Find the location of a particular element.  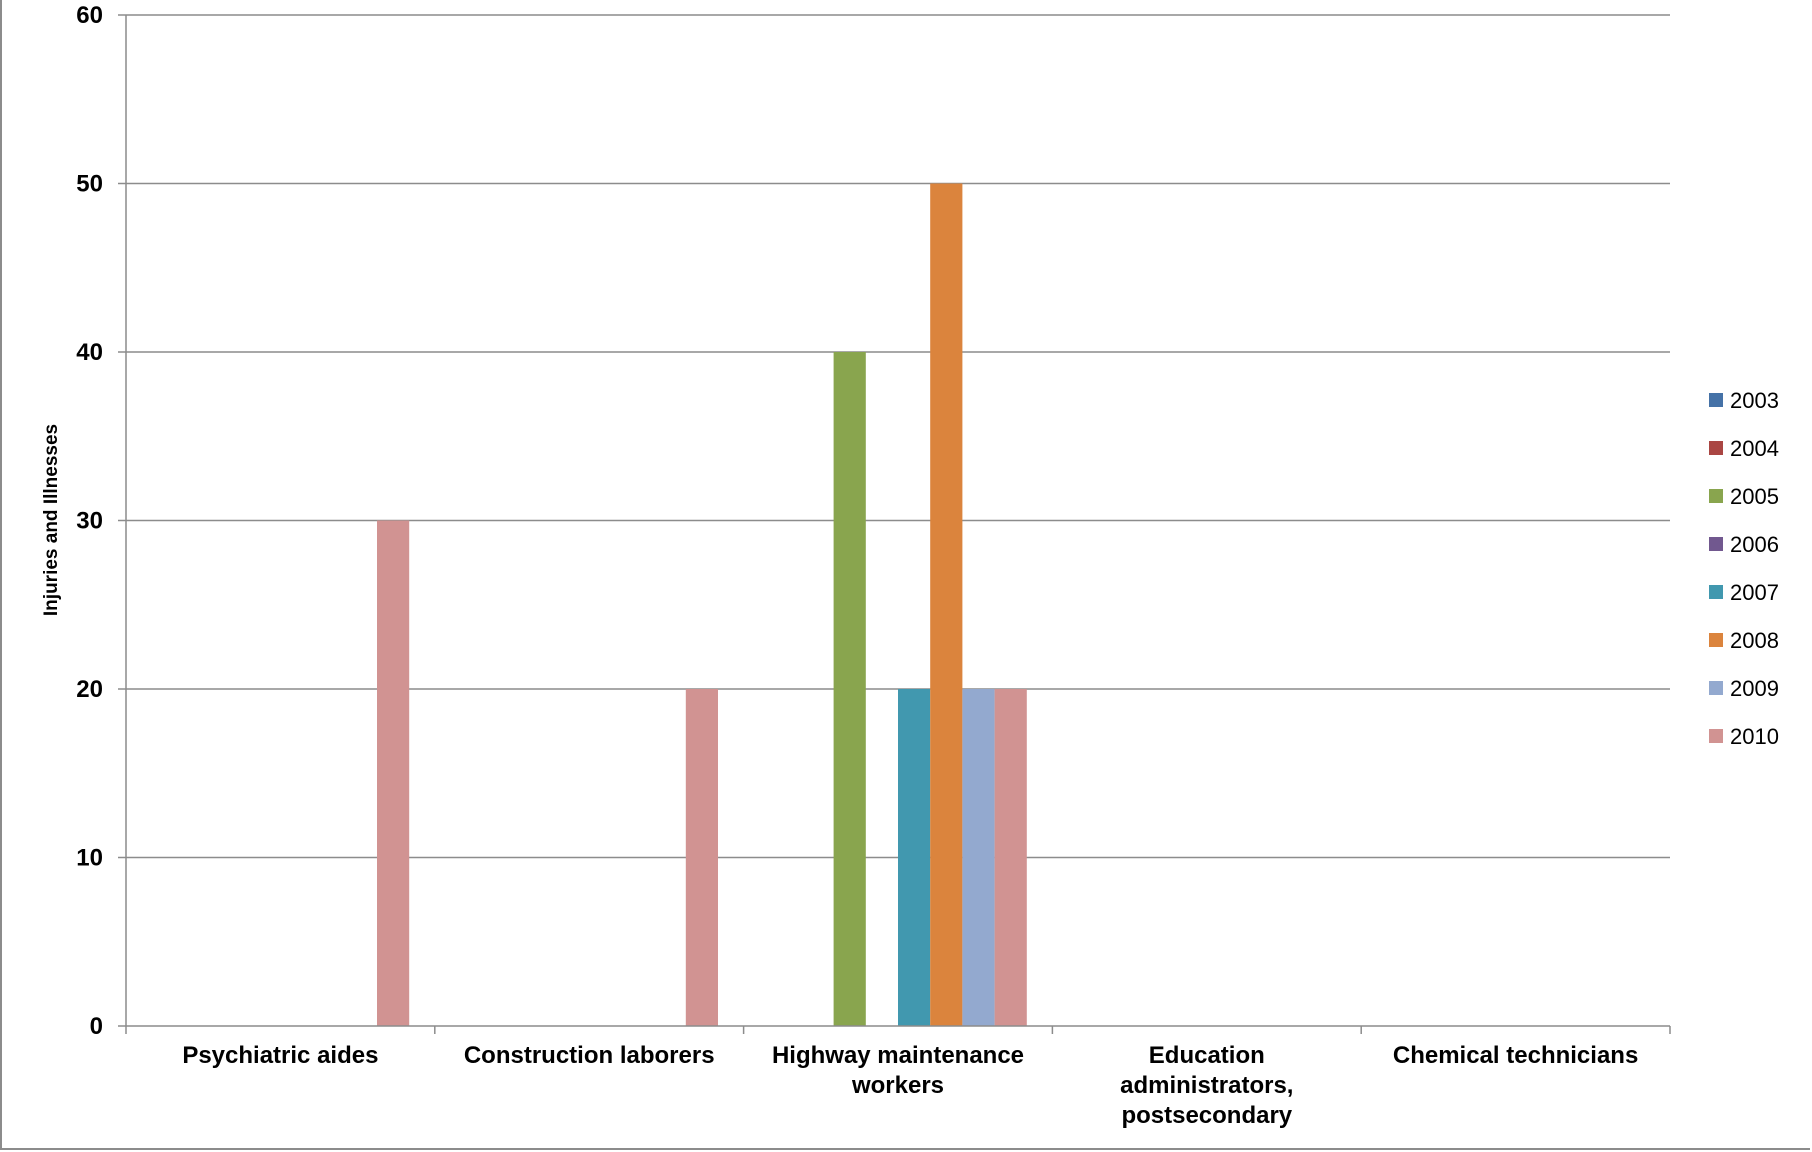

x-category-label-line: workers is located at coordinates (897, 1085).